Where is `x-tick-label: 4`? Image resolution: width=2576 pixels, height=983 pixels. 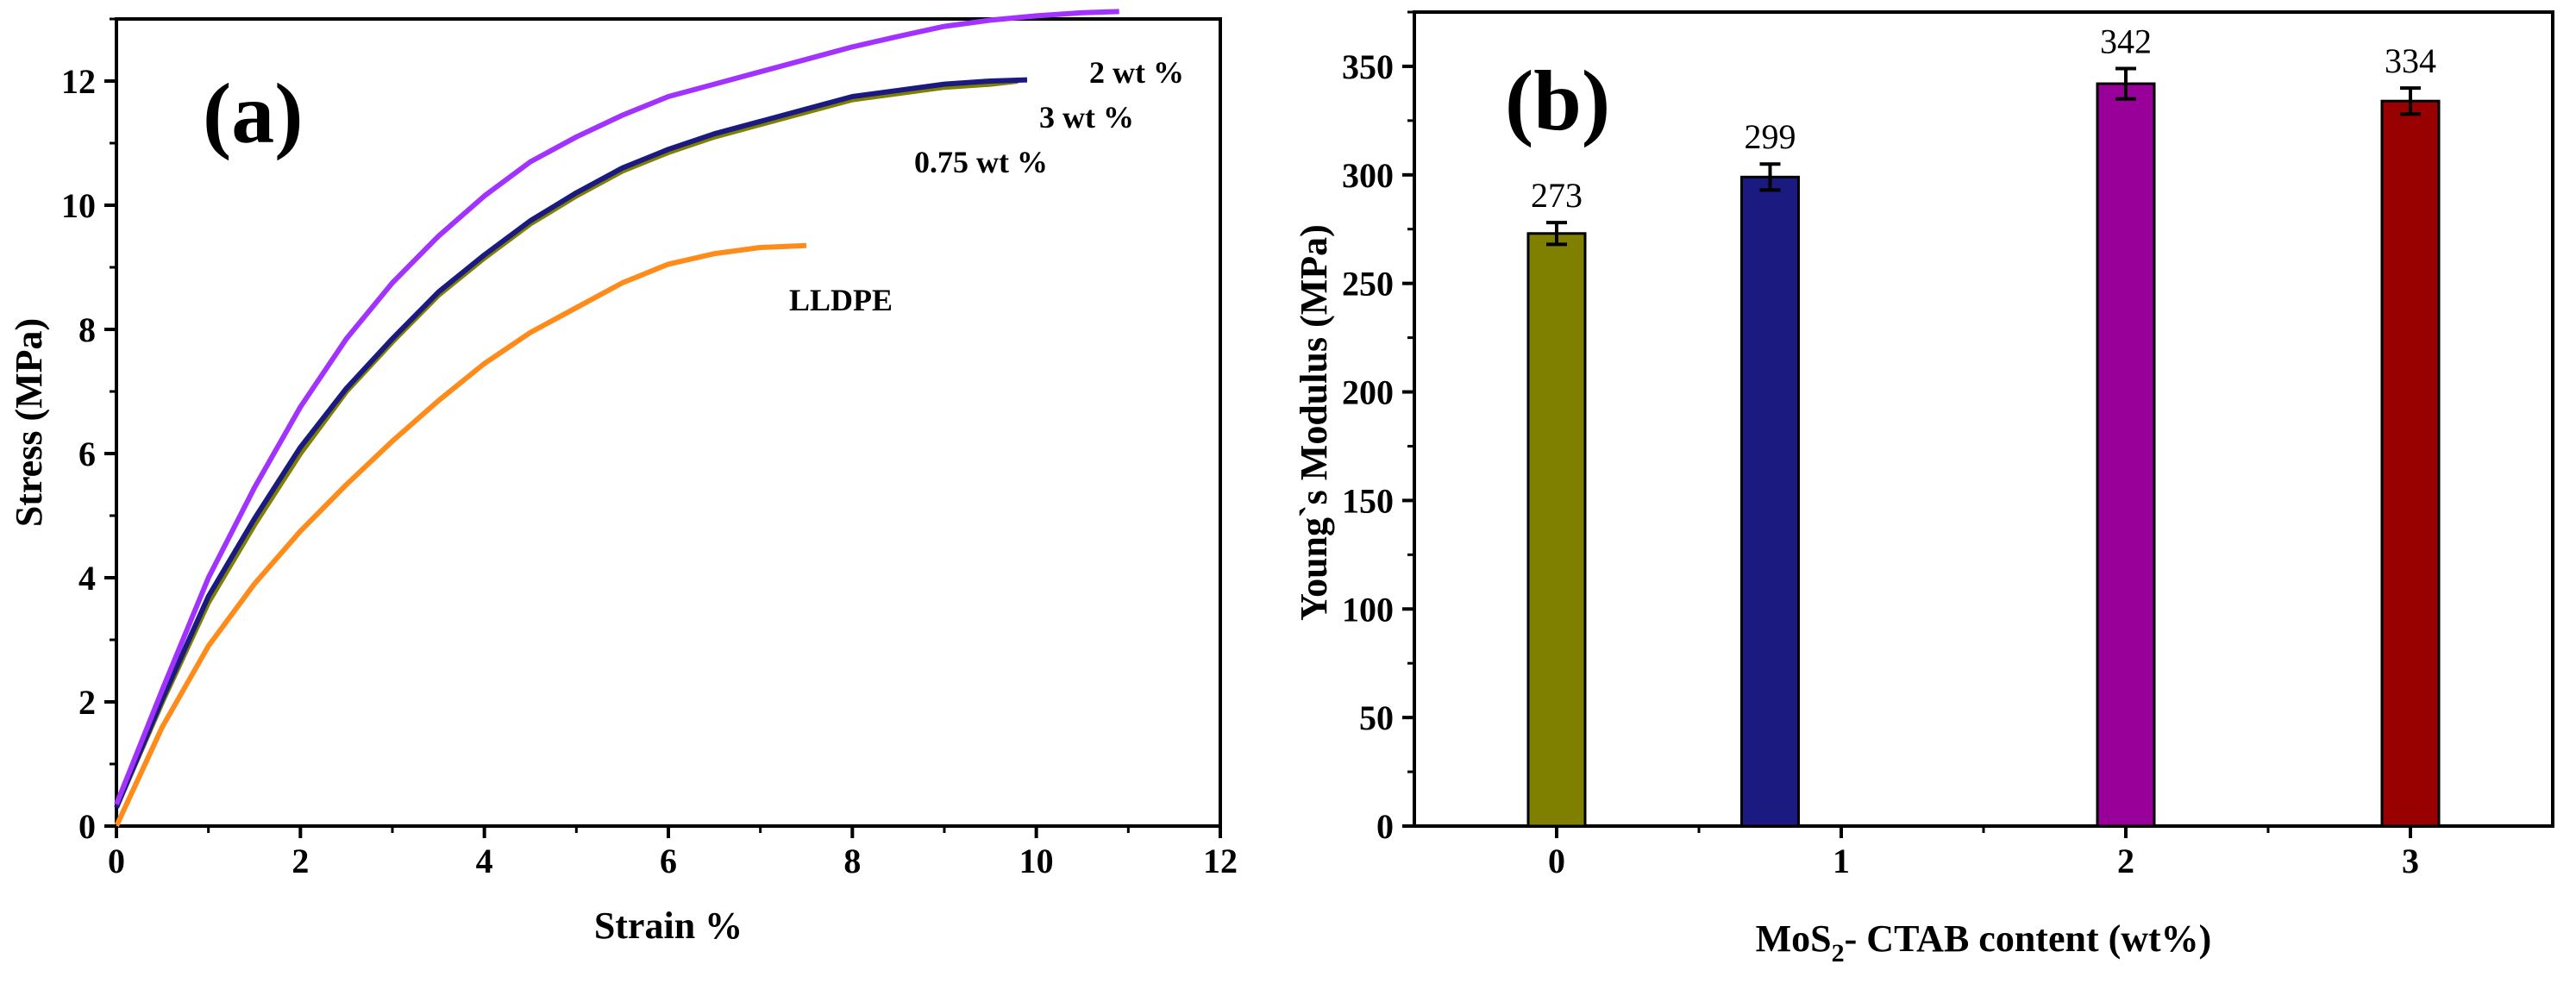 x-tick-label: 4 is located at coordinates (484, 861).